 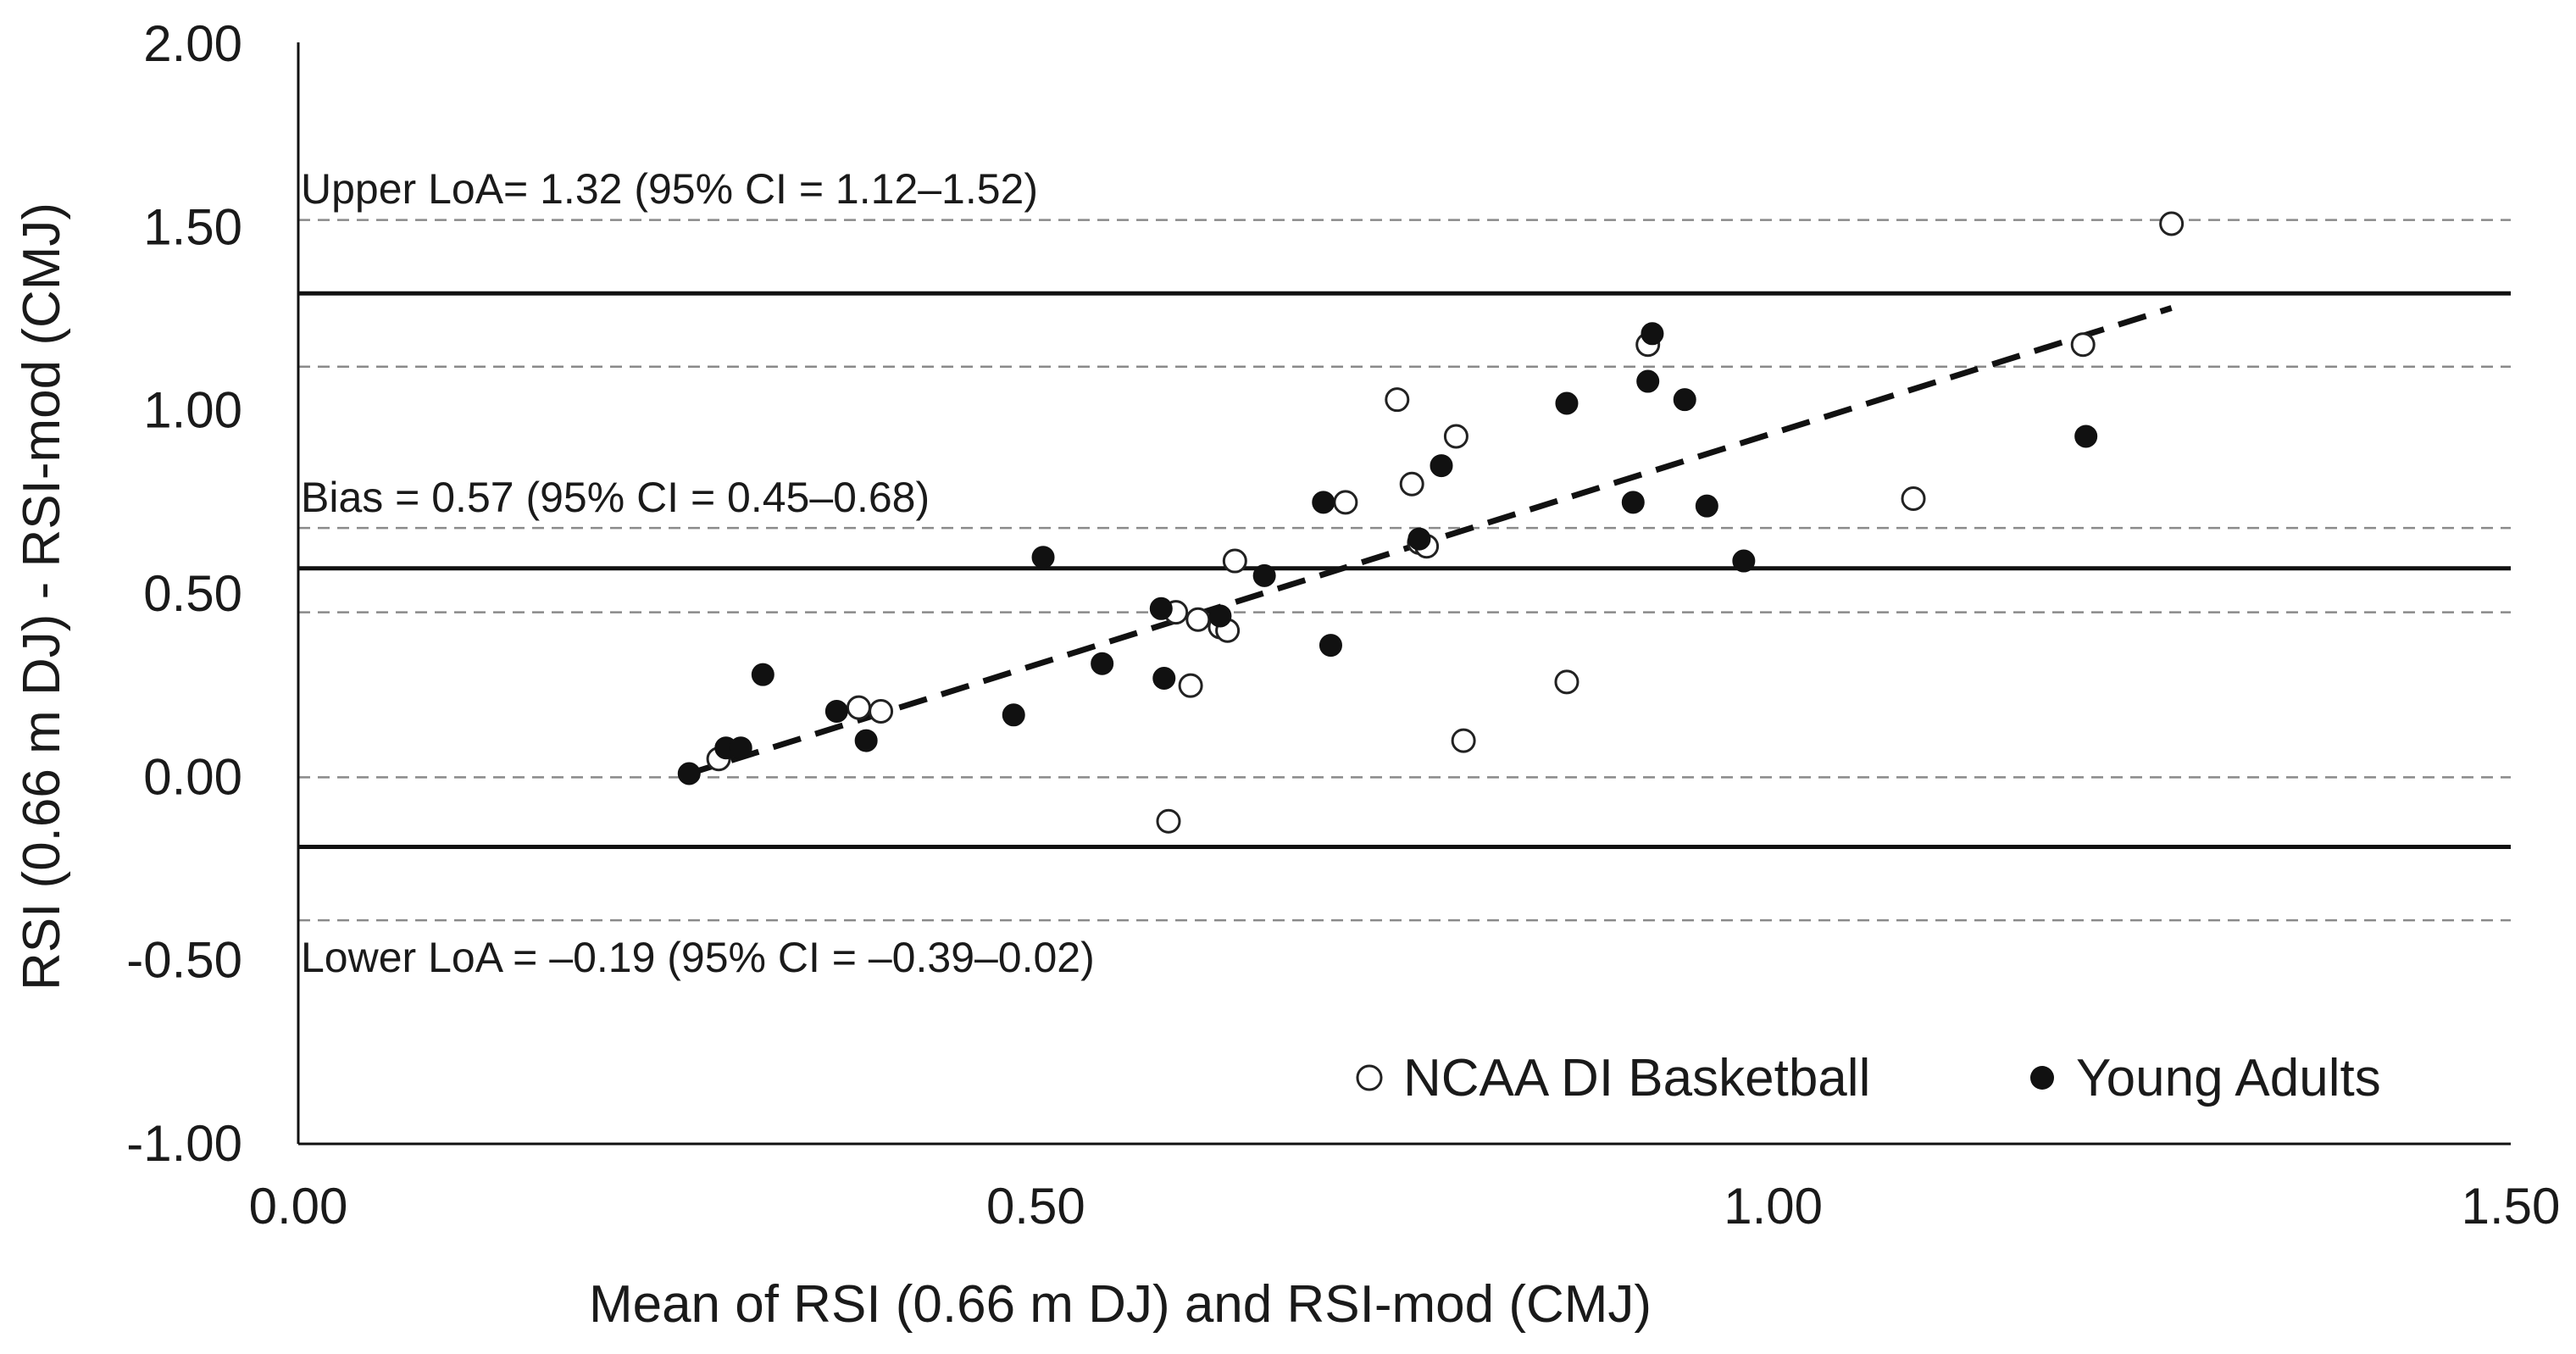 I want to click on y-tick-label: 0.50, so click(x=192, y=593).